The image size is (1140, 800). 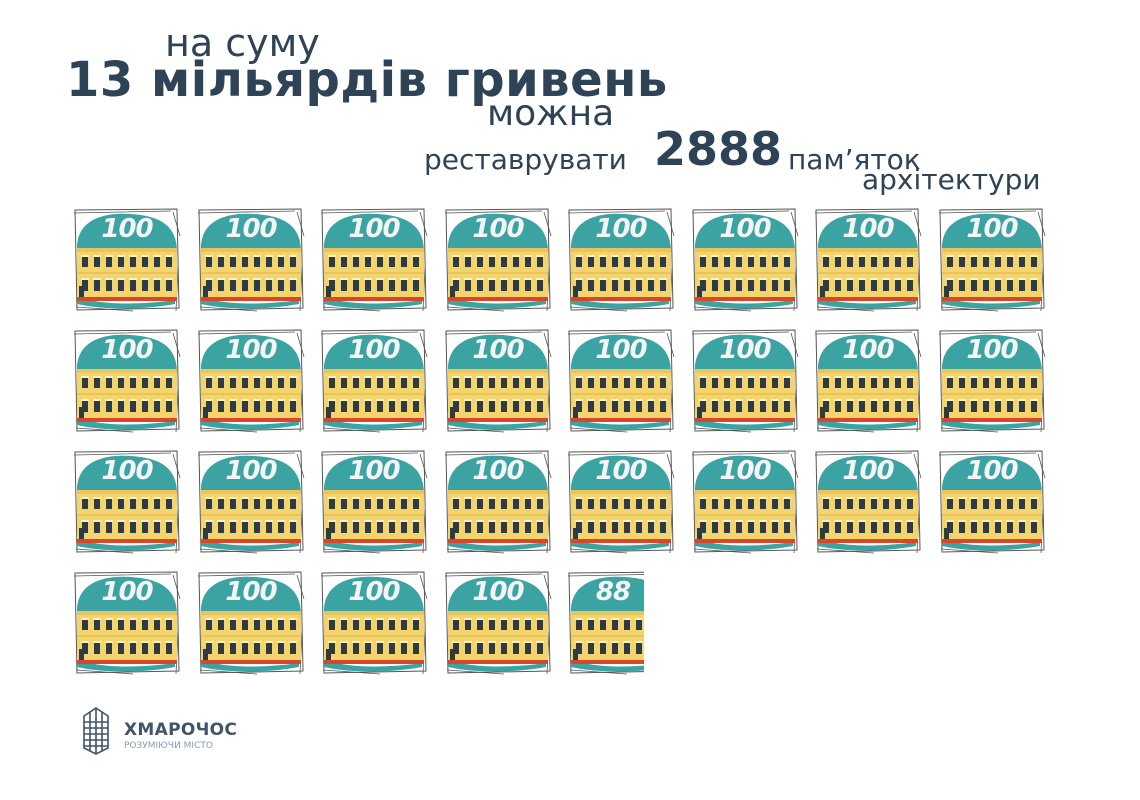 I want to click on monument-count-label: 88, so click(x=613, y=592).